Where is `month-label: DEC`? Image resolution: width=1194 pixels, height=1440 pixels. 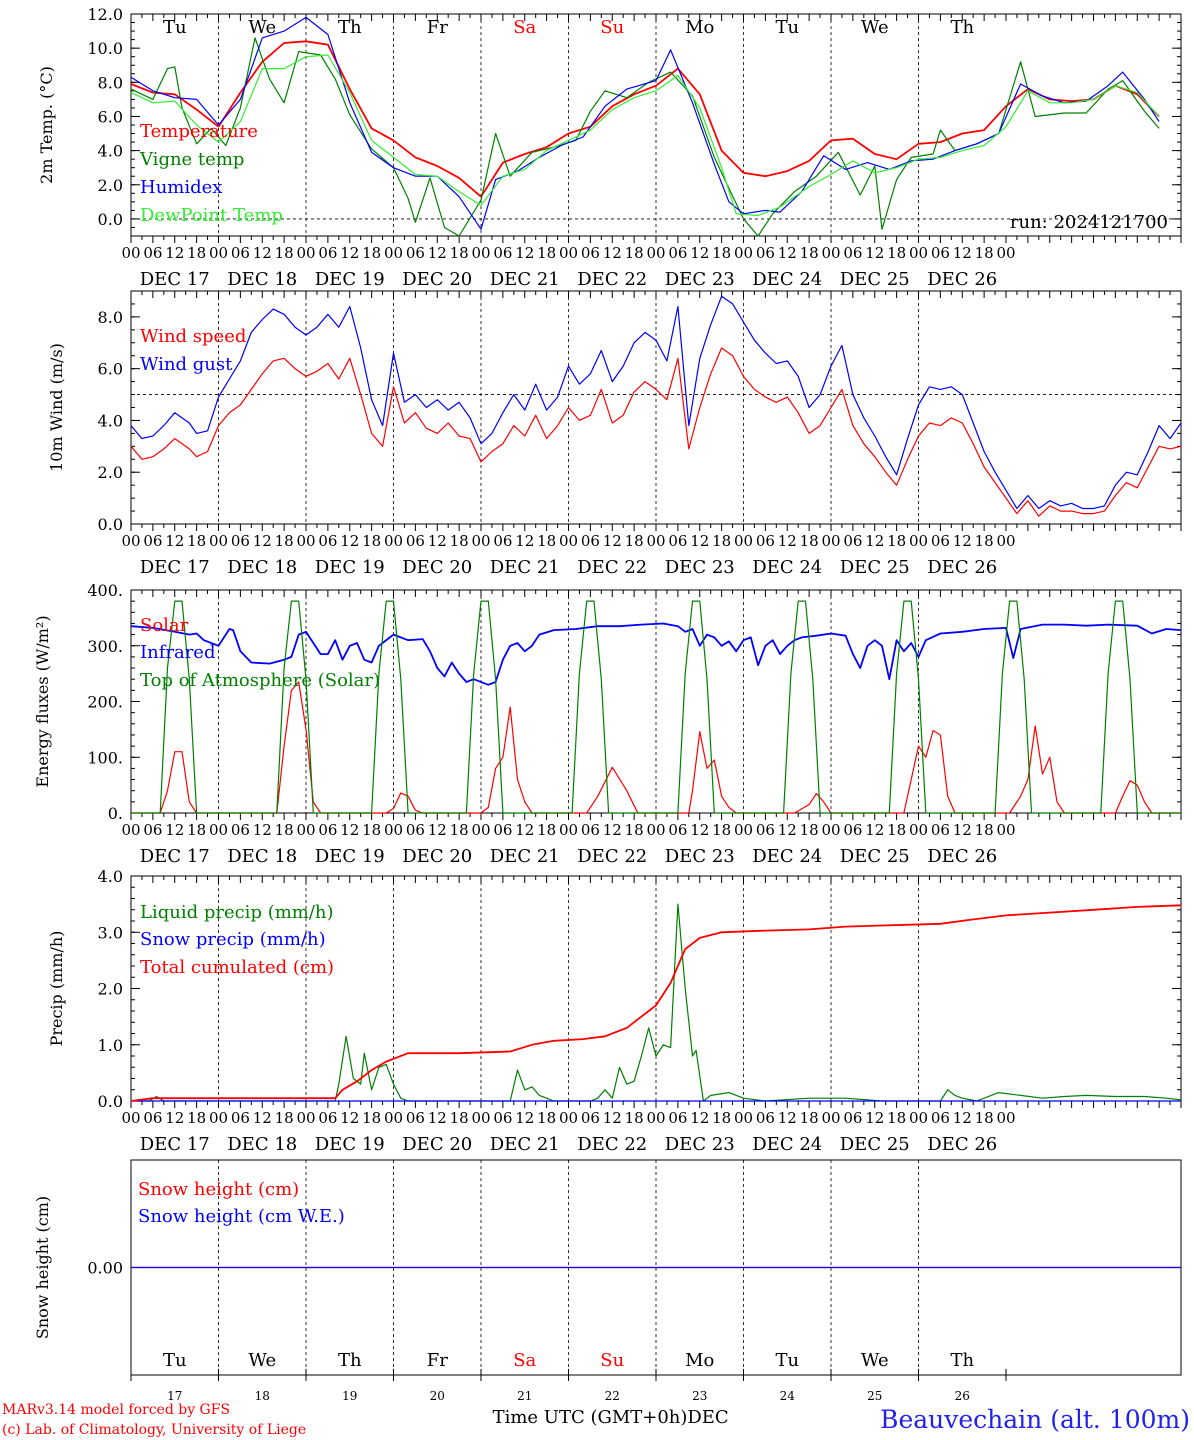 month-label: DEC is located at coordinates (707, 1417).